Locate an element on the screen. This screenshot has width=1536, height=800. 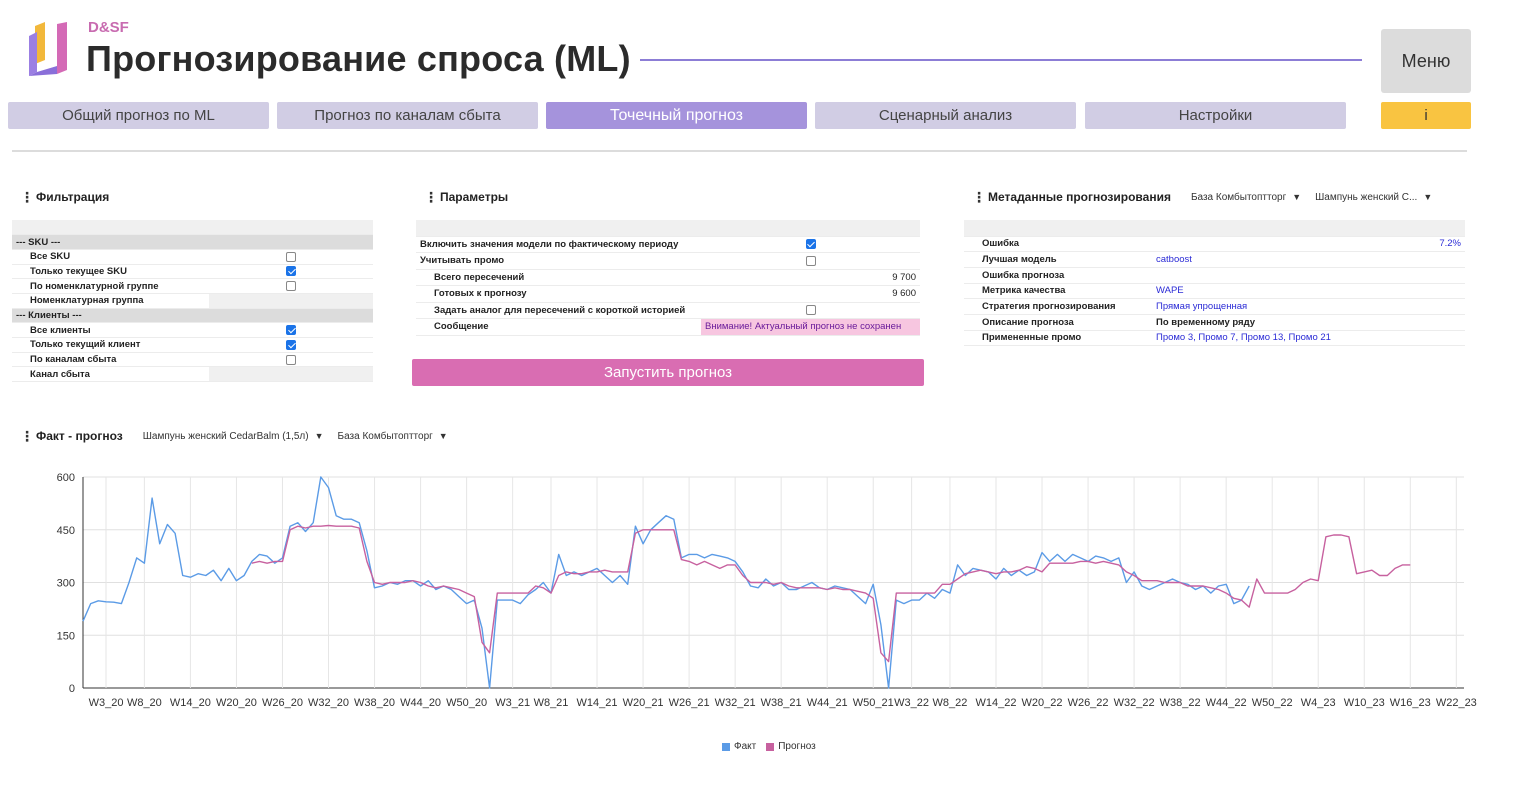
meta-label: Стратегия прогнозирования is located at coordinates (1058, 306).